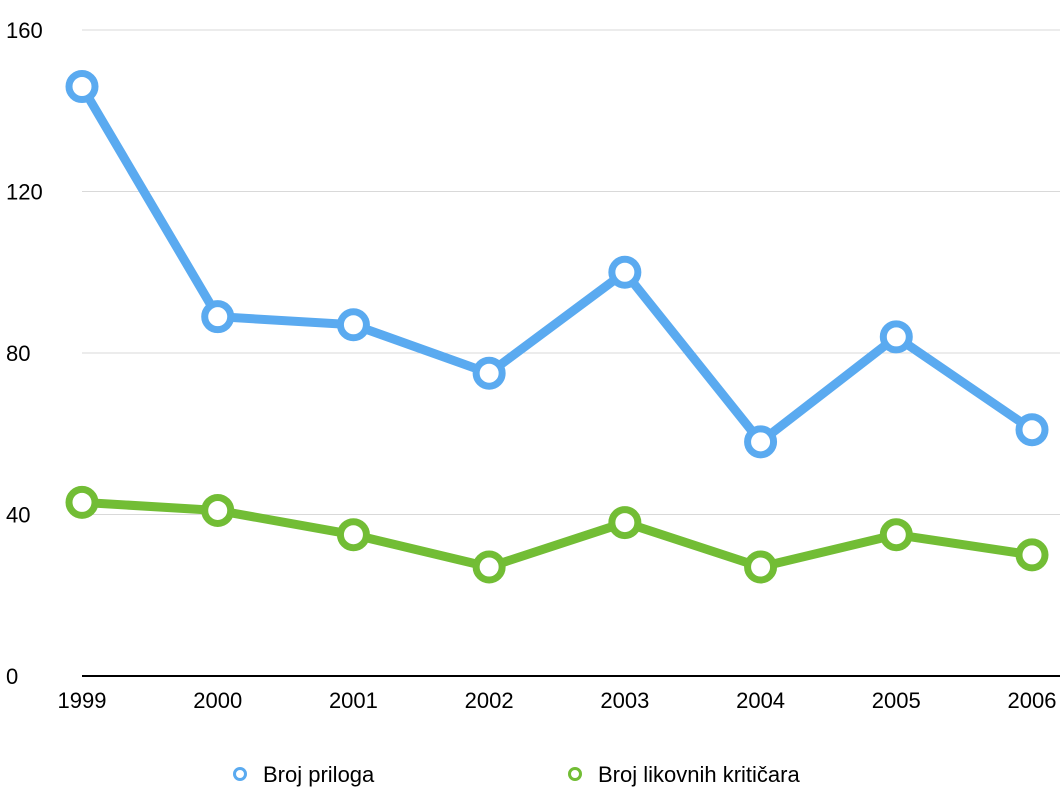 The height and width of the screenshot is (796, 1063). Describe the element at coordinates (760, 700) in the screenshot. I see `x-tick-label: 2004` at that location.